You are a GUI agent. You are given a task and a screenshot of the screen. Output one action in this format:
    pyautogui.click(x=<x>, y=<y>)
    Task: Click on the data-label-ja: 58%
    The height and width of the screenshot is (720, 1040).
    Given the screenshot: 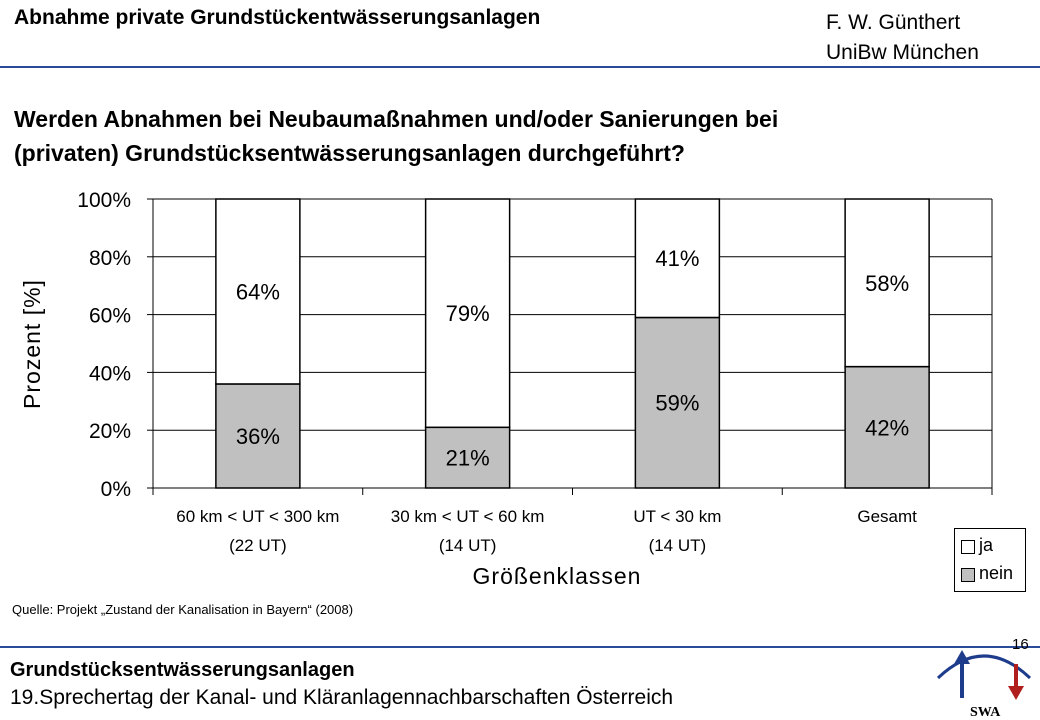 What is the action you would take?
    pyautogui.click(x=887, y=283)
    